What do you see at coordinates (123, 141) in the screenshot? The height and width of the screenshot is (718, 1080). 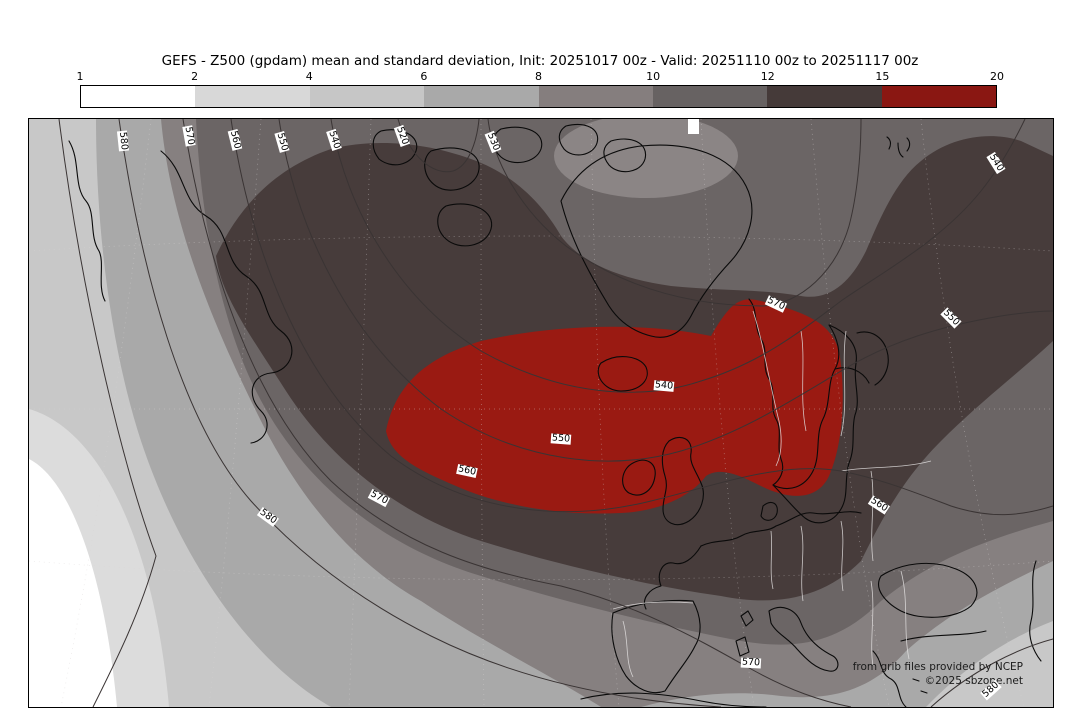 I see `contour-label: 580` at bounding box center [123, 141].